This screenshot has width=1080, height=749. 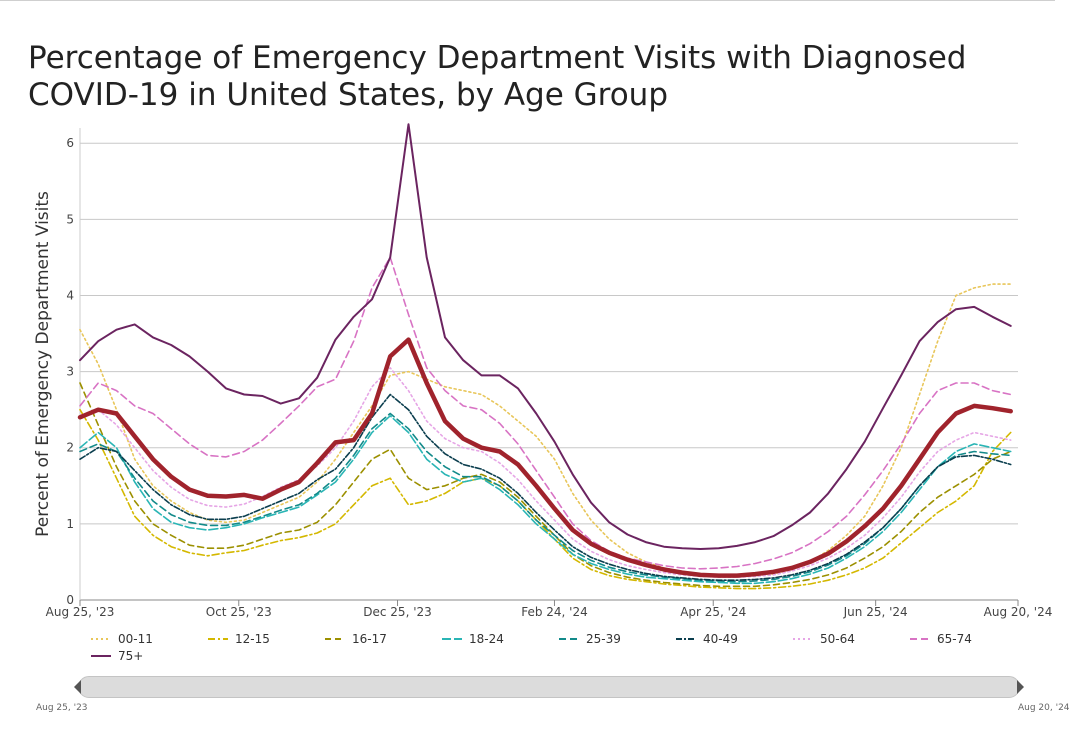 What do you see at coordinates (486, 639) in the screenshot?
I see `legend-label-18-24: 18-24` at bounding box center [486, 639].